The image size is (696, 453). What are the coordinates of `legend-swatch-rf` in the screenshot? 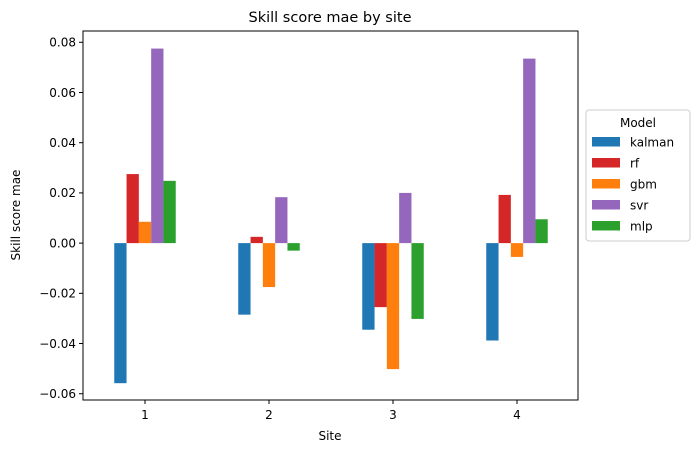 It's located at (606, 163).